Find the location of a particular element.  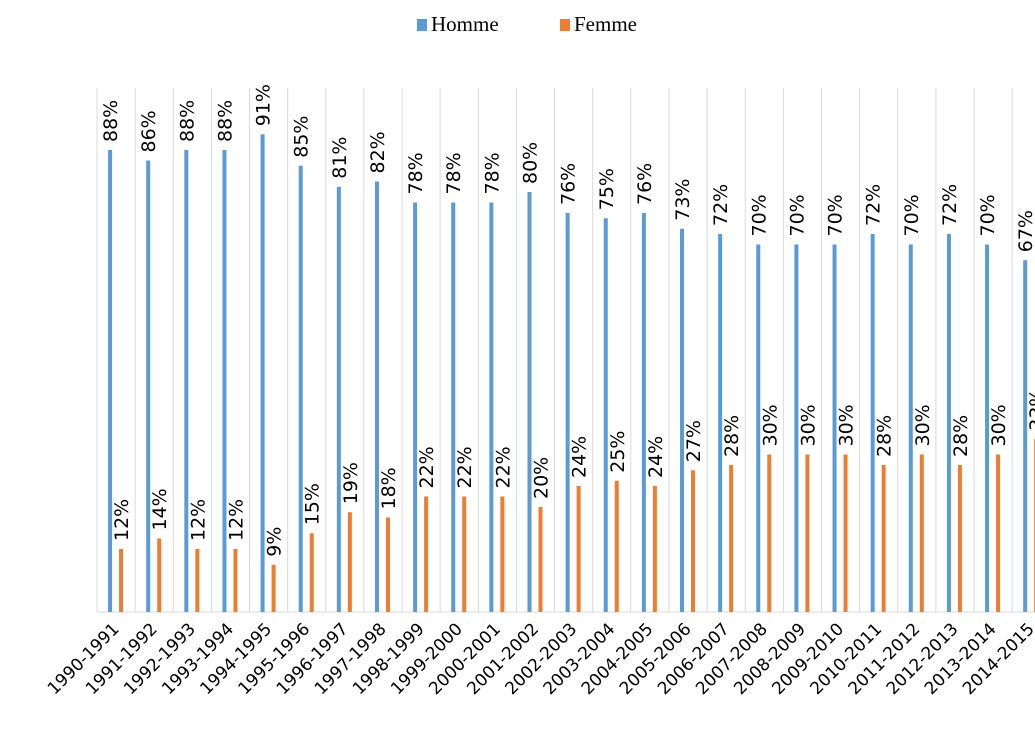

data-label: 85% is located at coordinates (302, 137).